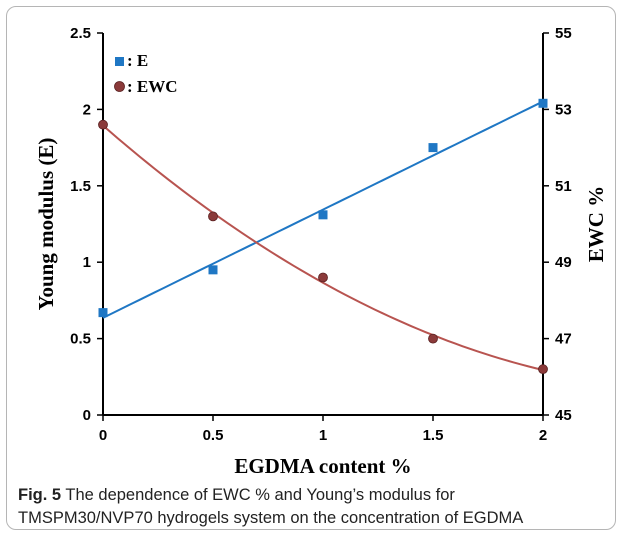 The height and width of the screenshot is (538, 624). I want to click on x-tick-label: 0, so click(103, 435).